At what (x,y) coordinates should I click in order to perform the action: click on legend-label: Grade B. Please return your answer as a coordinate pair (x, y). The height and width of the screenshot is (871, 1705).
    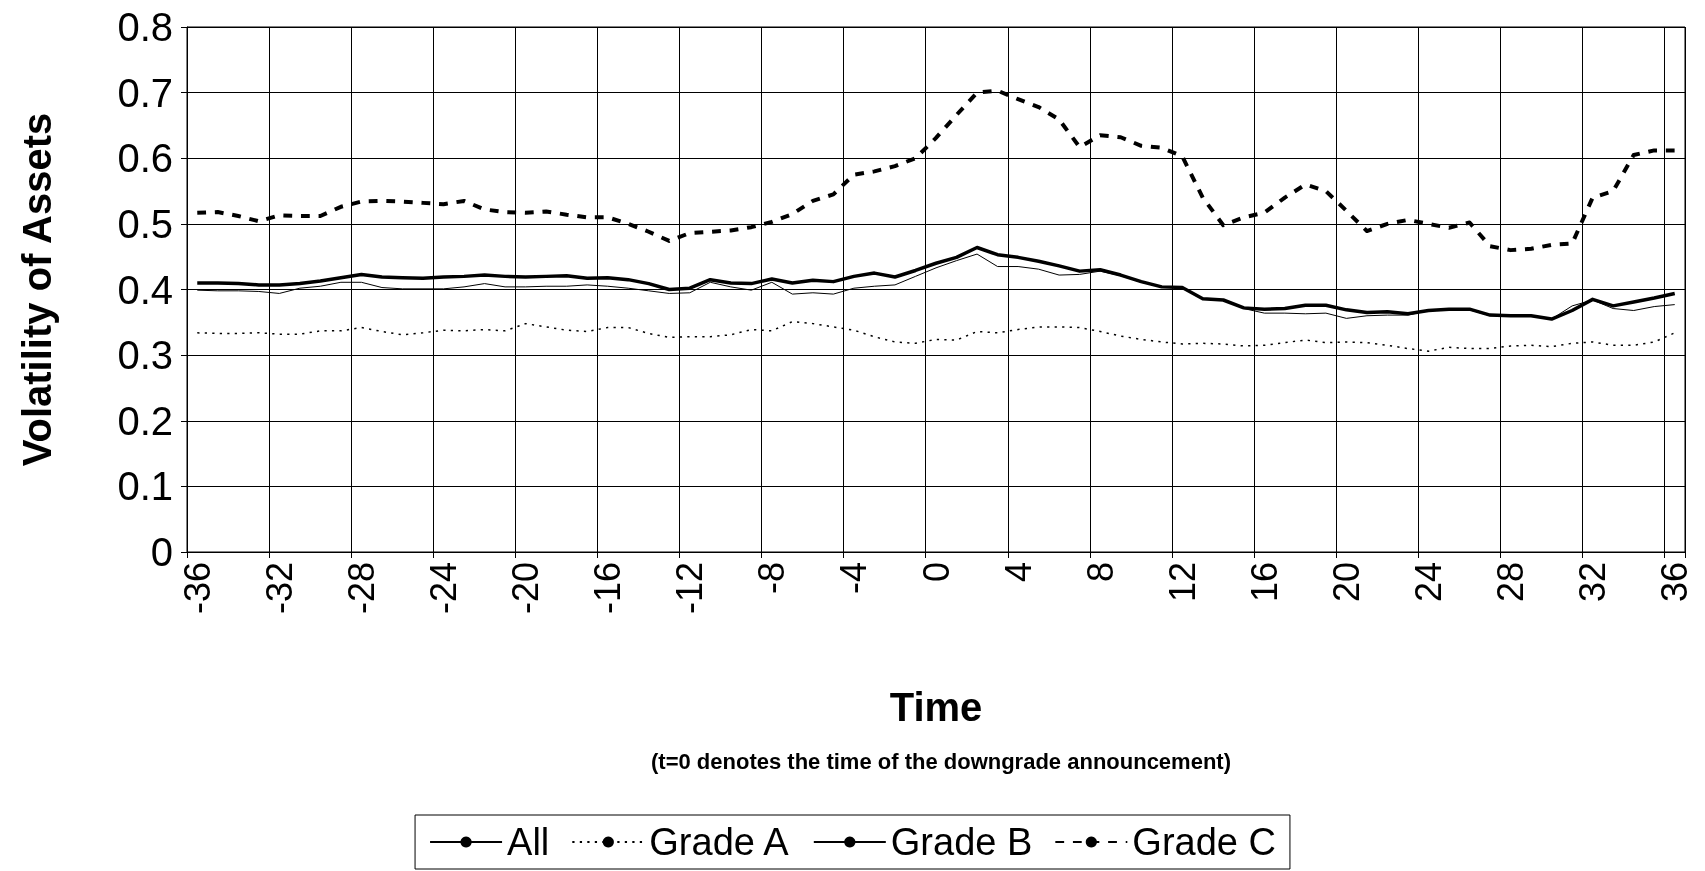
    Looking at the image, I should click on (961, 842).